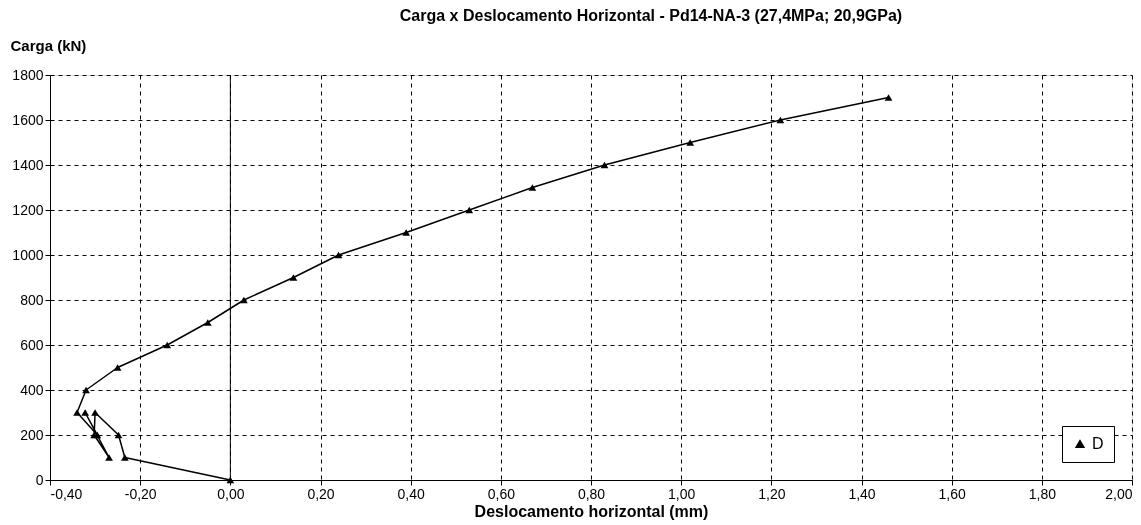  What do you see at coordinates (28, 119) in the screenshot?
I see `y-tick-label: 1600` at bounding box center [28, 119].